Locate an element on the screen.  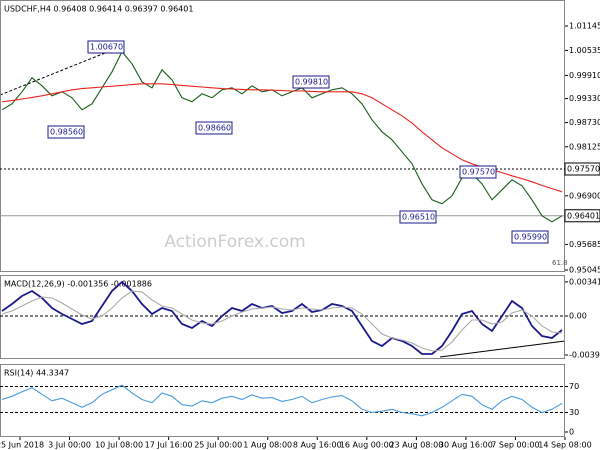
y-tick-label: 0.95685 is located at coordinates (584, 244).